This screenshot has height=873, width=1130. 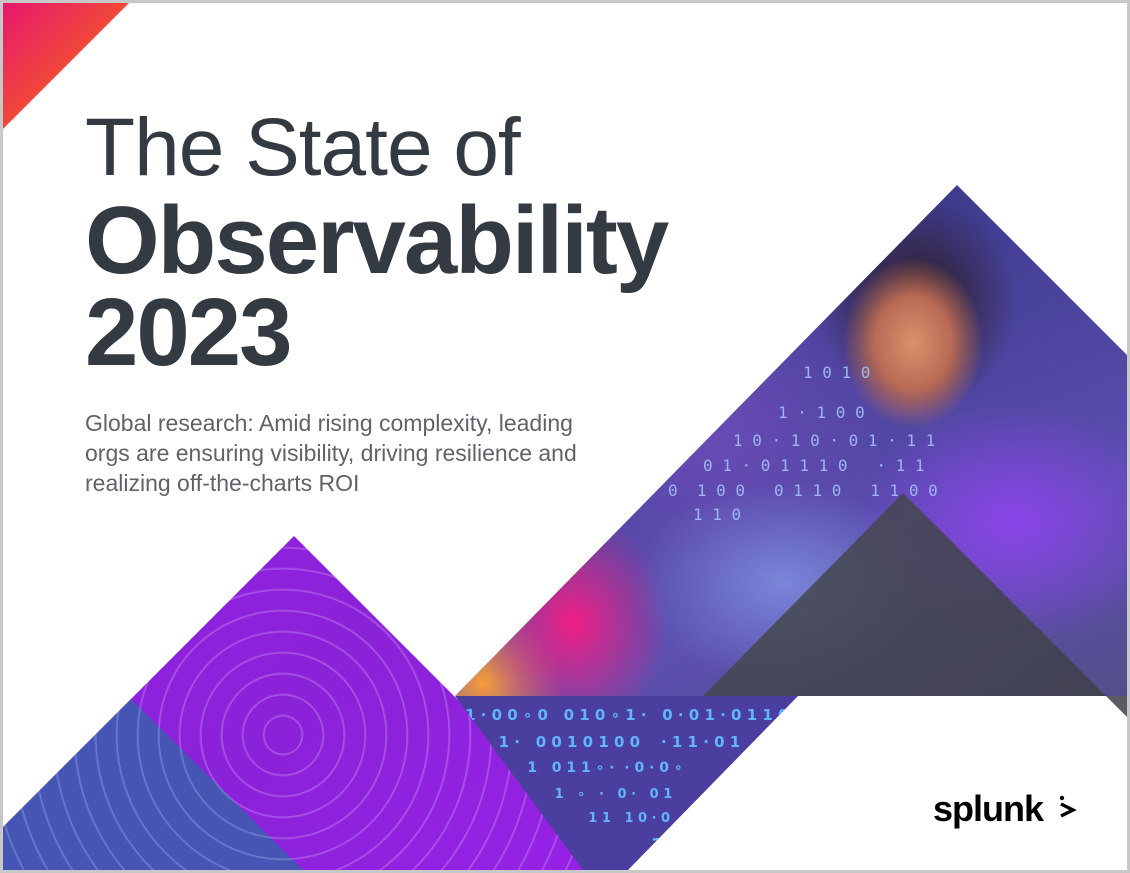 What do you see at coordinates (377, 240) in the screenshot?
I see `title-line-2: Observability` at bounding box center [377, 240].